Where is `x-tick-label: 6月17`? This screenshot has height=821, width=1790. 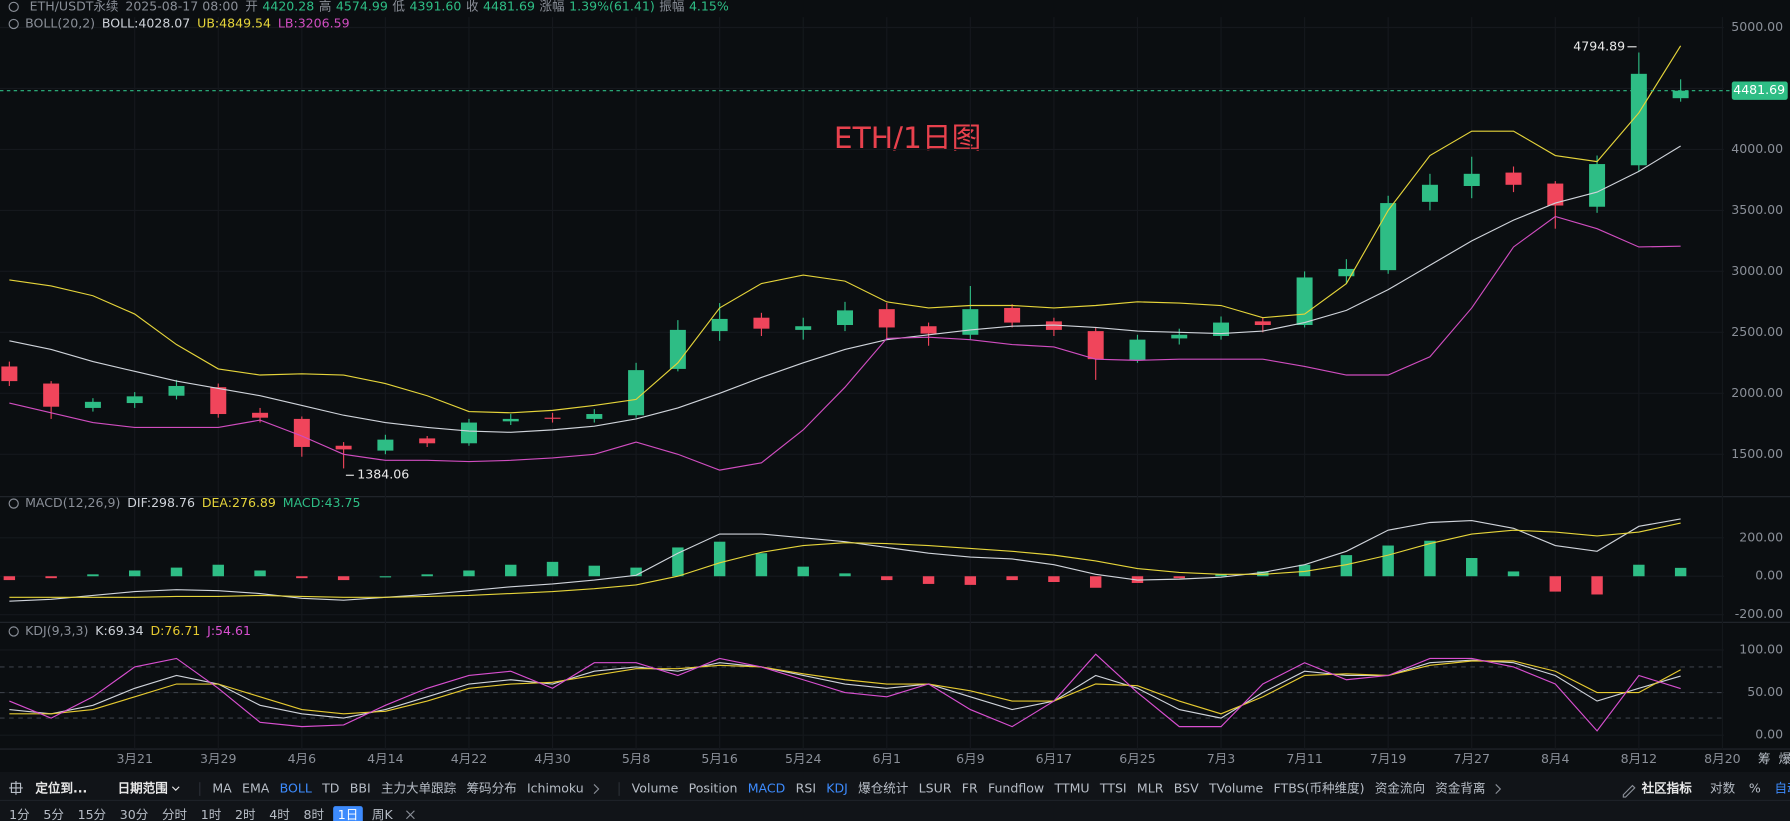 x-tick-label: 6月17 is located at coordinates (1054, 758).